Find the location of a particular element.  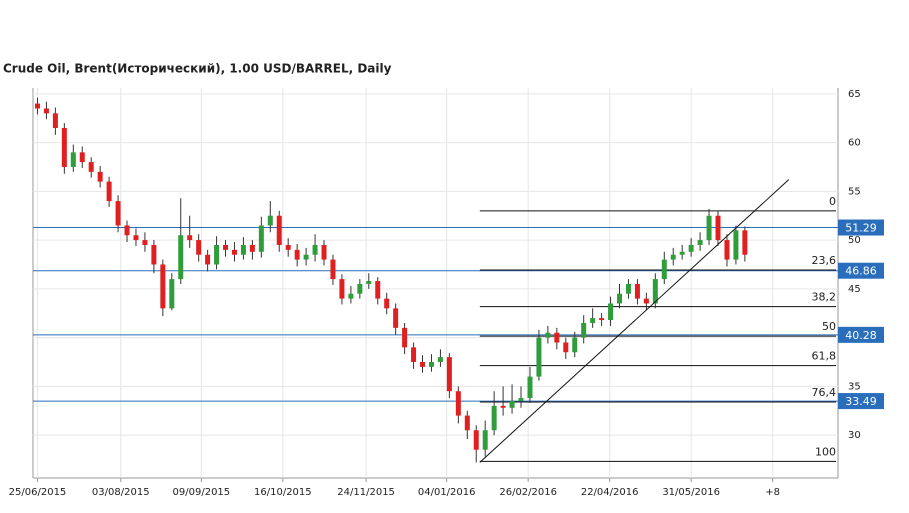

fib-label: 76,4 is located at coordinates (824, 392).